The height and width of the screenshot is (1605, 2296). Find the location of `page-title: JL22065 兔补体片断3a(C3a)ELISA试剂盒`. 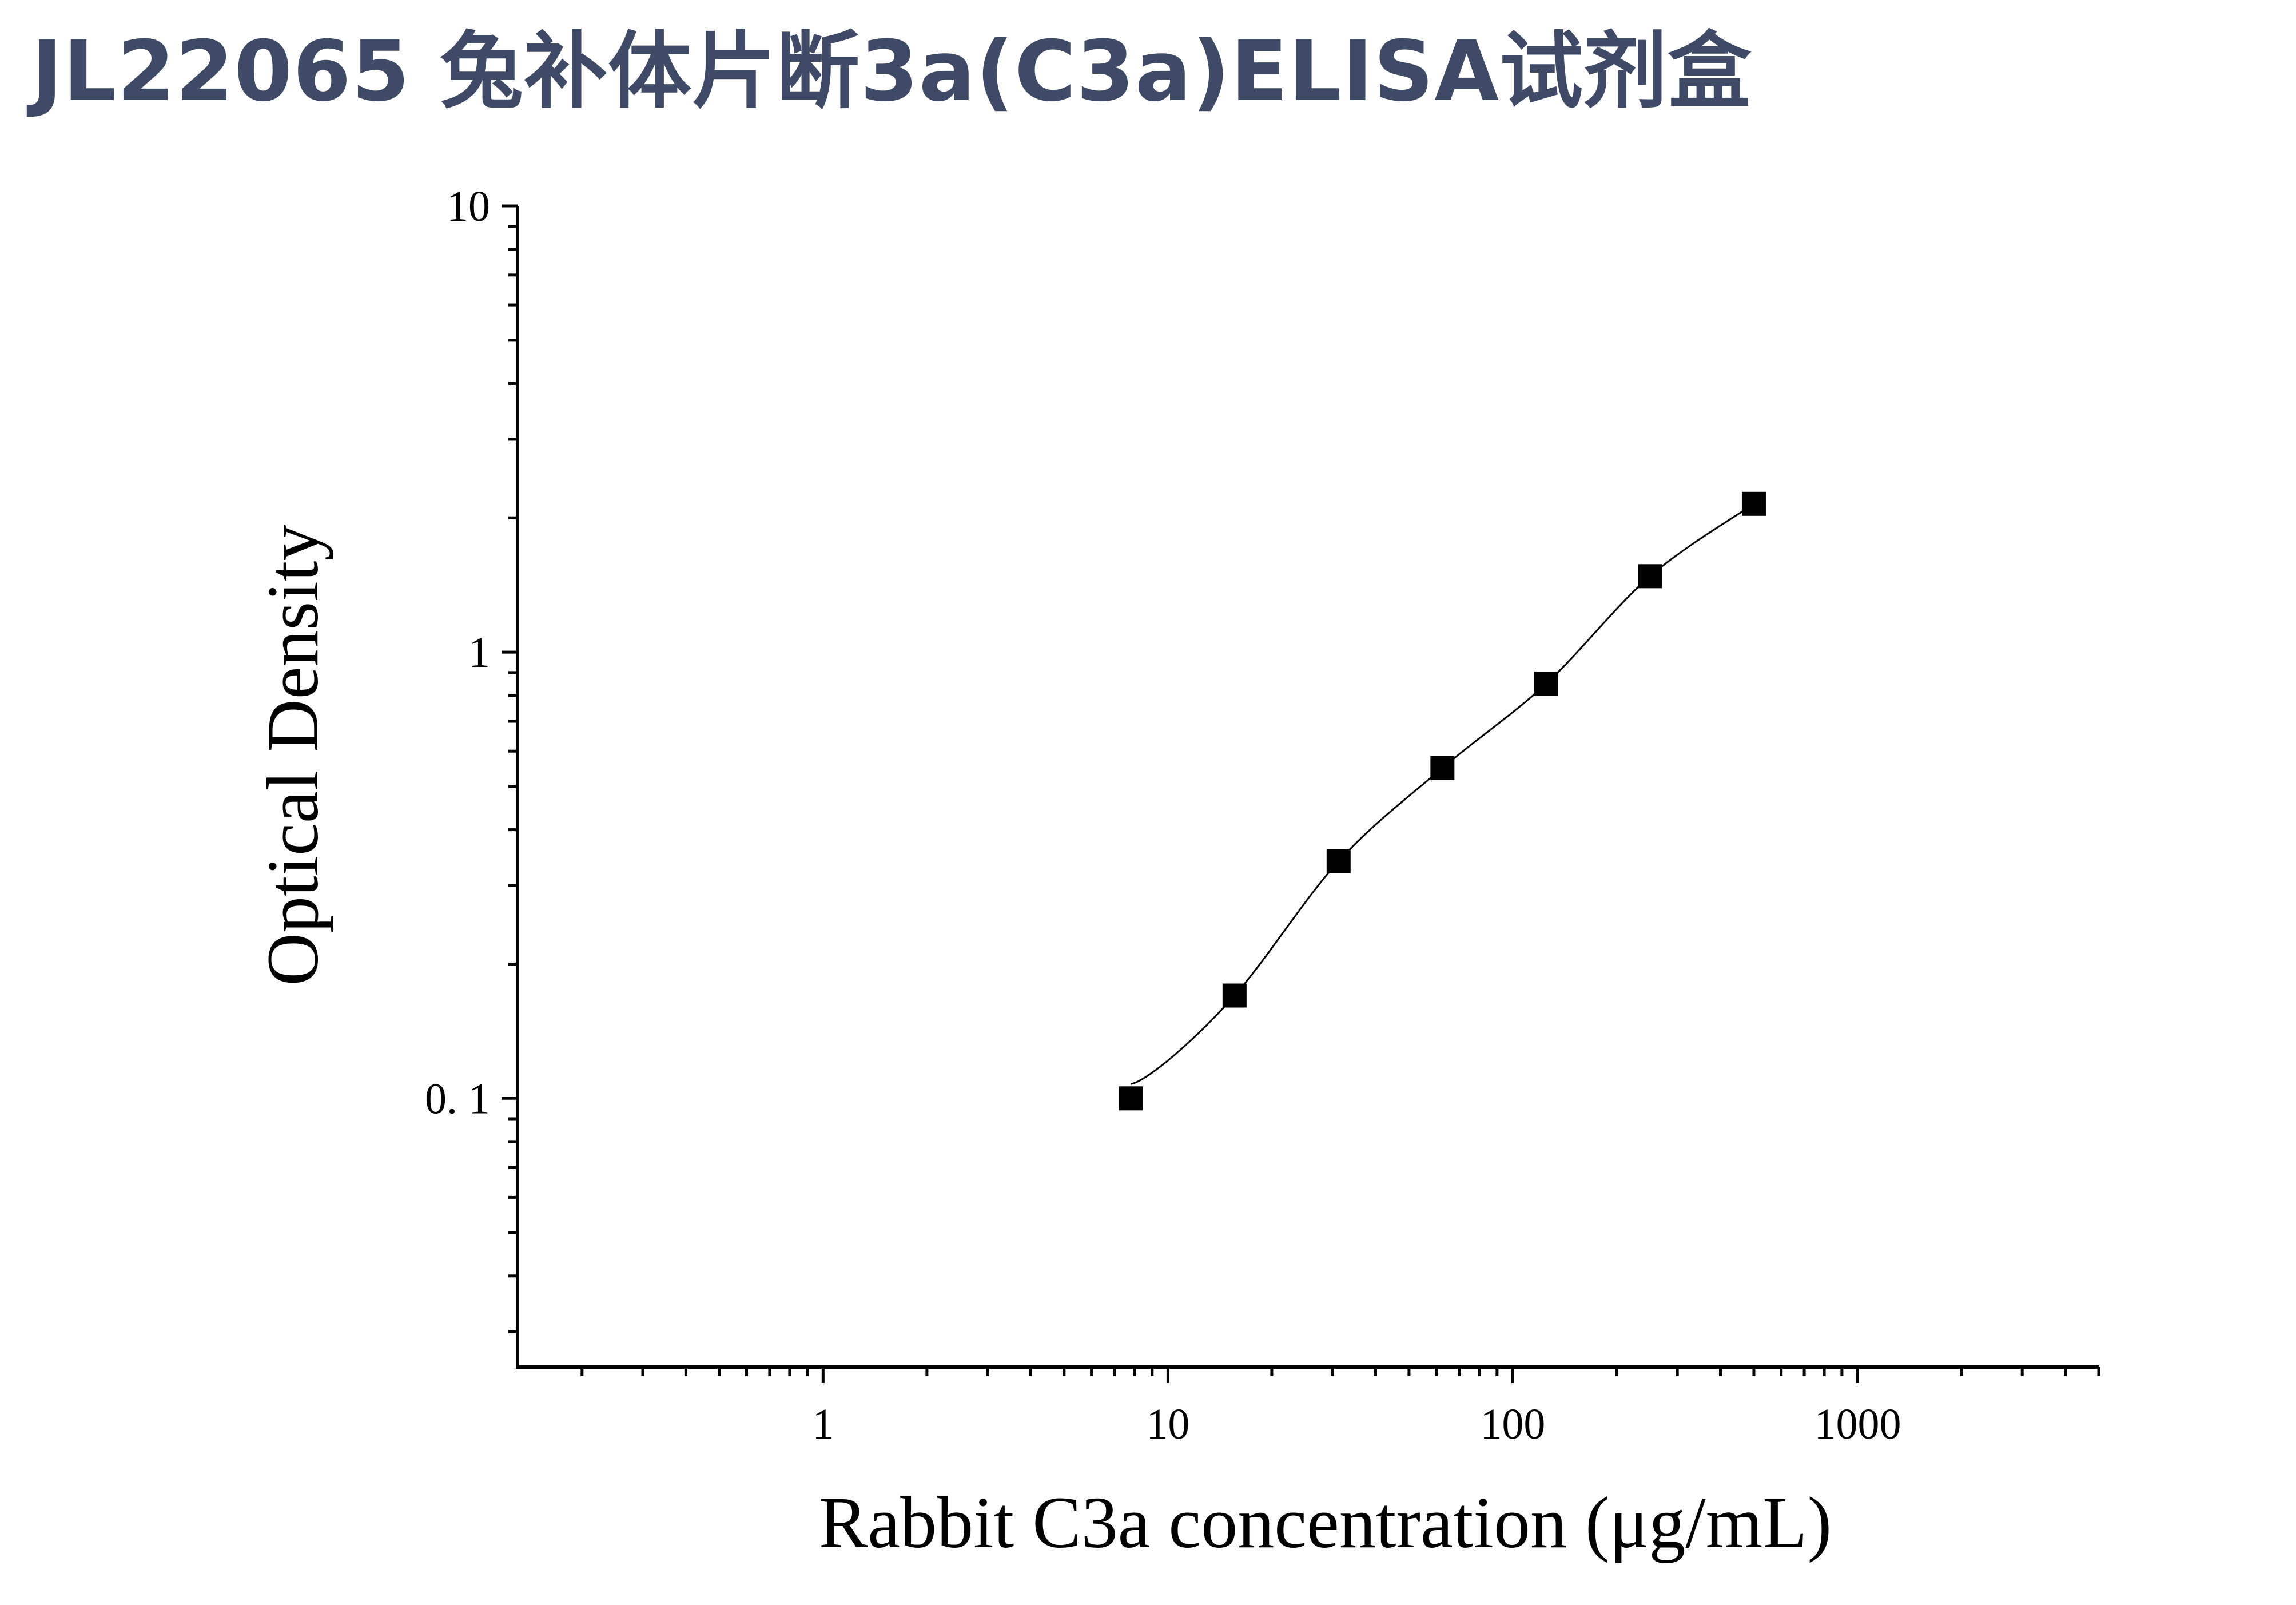

page-title: JL22065 兔补体片断3a(C3a)ELISA试剂盒 is located at coordinates (891, 71).